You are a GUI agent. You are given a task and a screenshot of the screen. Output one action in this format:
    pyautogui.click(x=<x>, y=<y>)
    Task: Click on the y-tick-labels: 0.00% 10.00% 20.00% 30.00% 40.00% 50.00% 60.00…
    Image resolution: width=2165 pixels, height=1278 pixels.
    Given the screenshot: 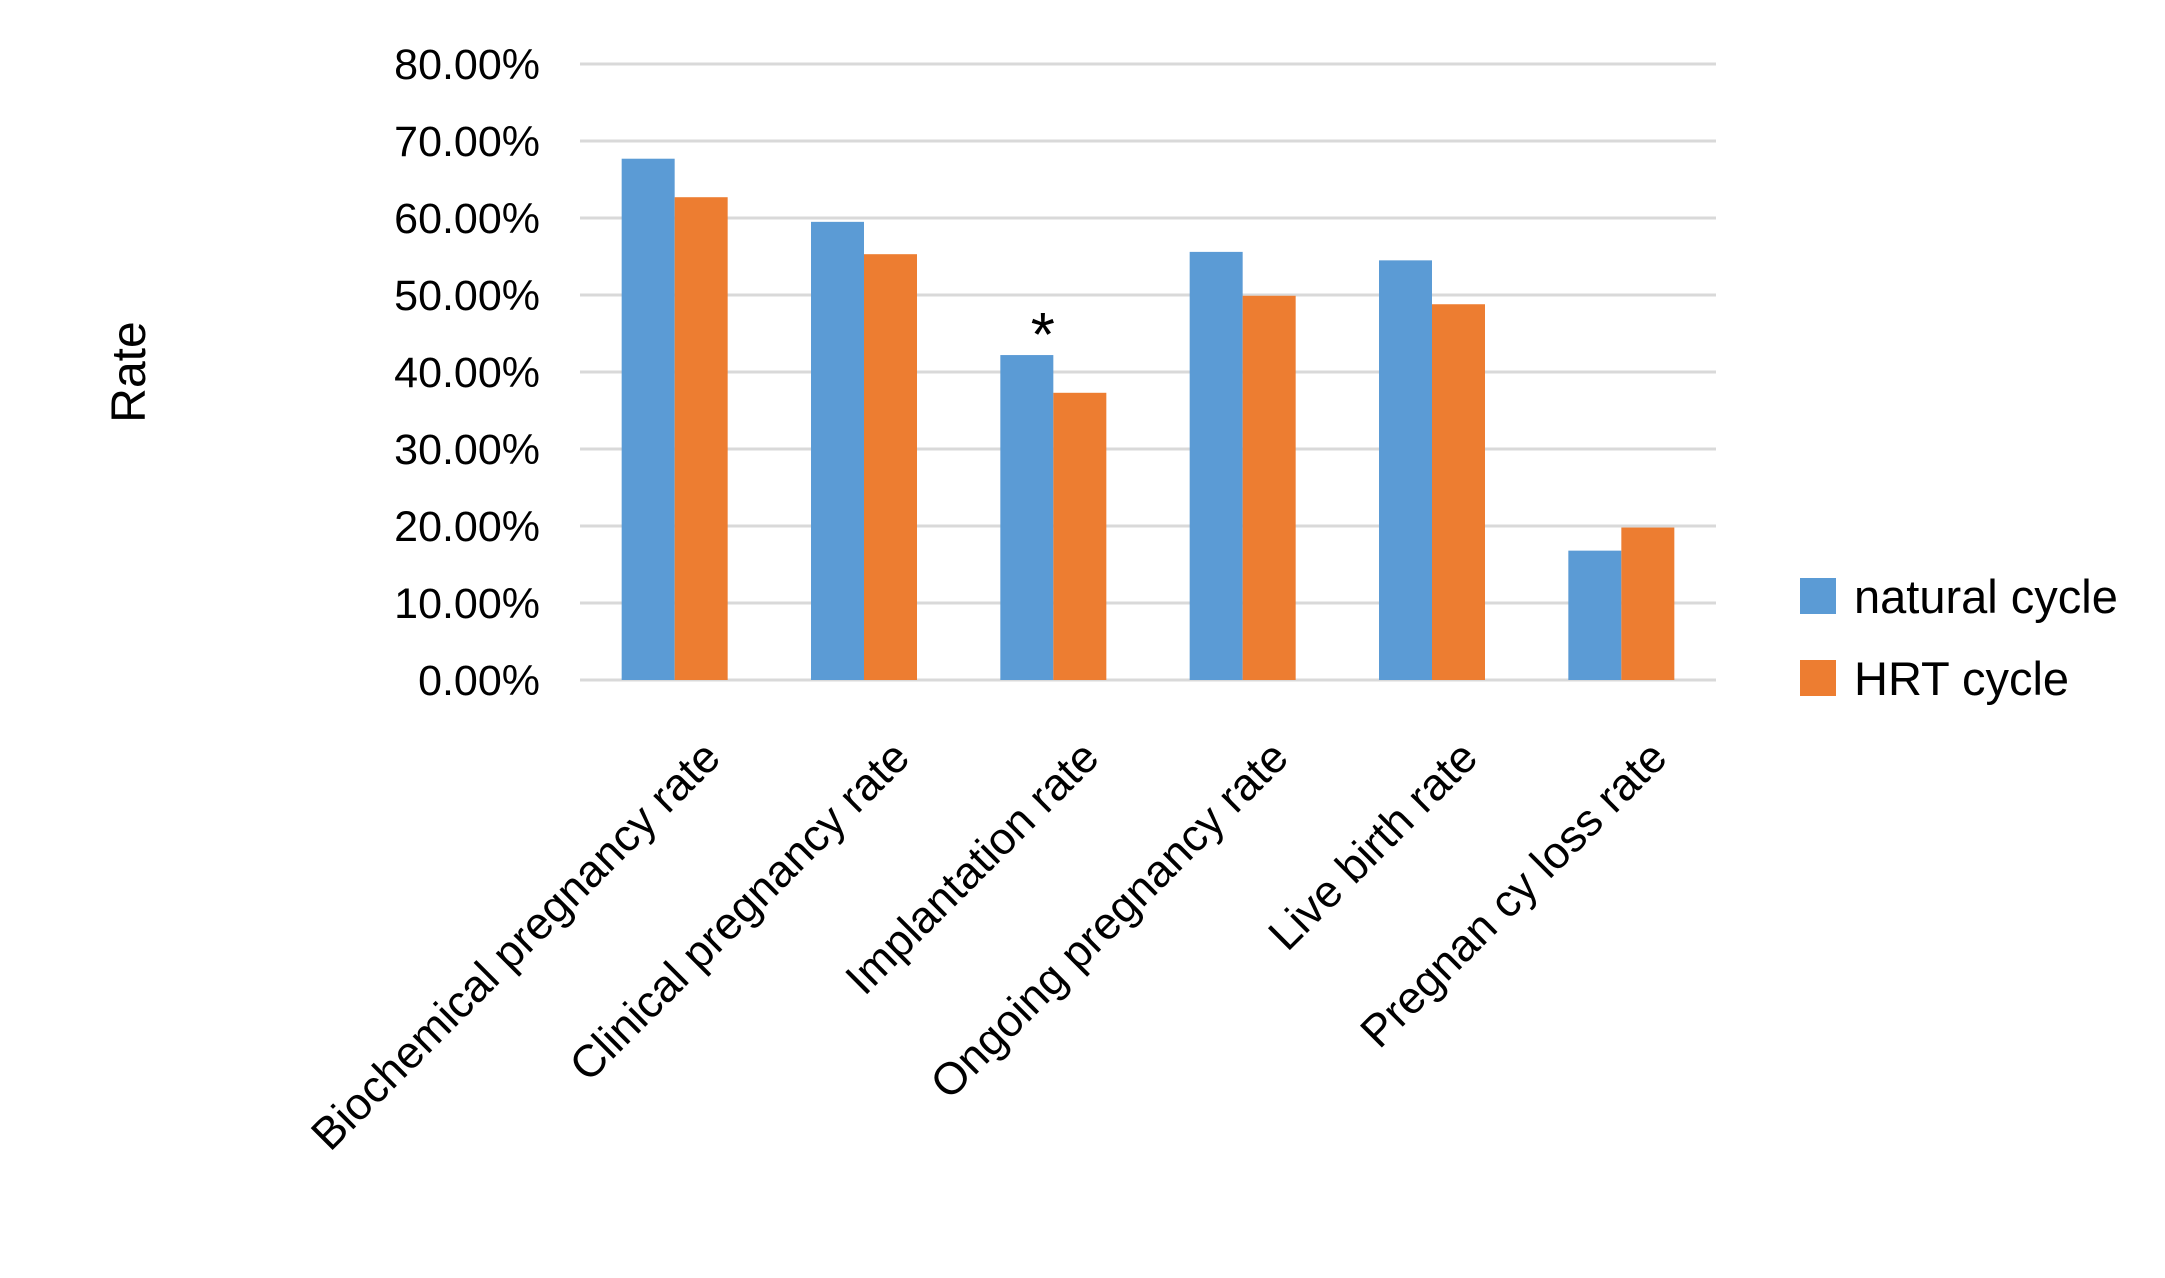 What is the action you would take?
    pyautogui.click(x=467, y=373)
    